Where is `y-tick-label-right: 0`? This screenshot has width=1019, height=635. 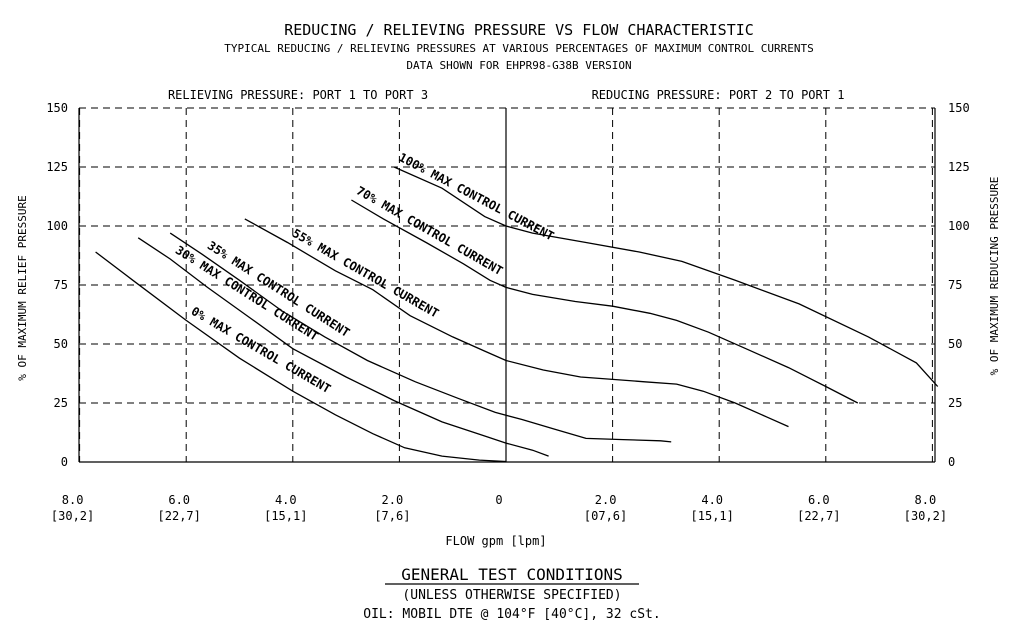 y-tick-label-right: 0 is located at coordinates (951, 462).